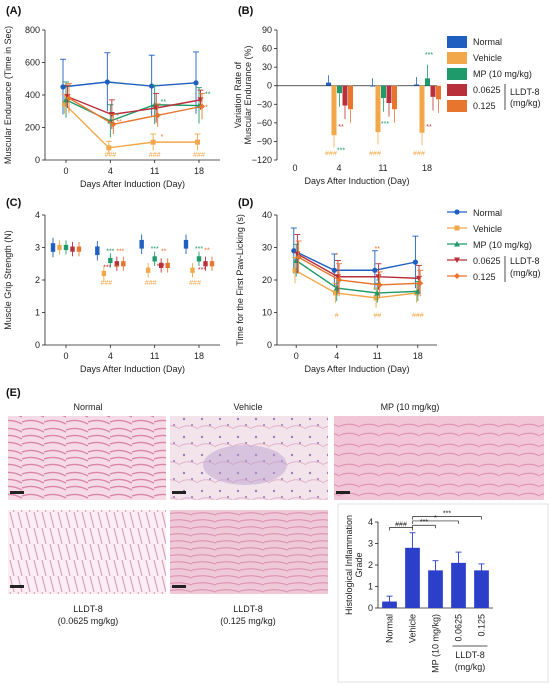  I want to click on bar-0.125, so click(481, 589).